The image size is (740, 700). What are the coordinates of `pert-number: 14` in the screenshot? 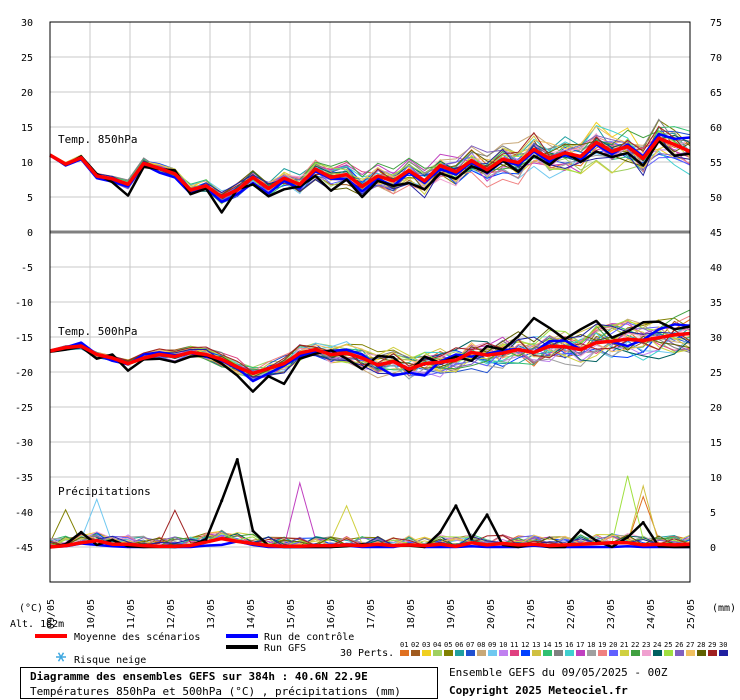 It's located at (547, 645).